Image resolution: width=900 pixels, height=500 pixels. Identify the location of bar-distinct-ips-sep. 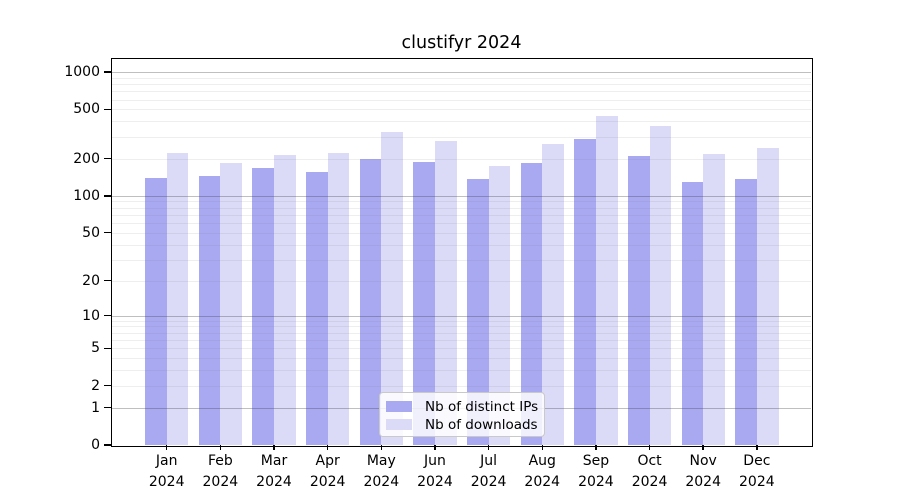
(585, 291).